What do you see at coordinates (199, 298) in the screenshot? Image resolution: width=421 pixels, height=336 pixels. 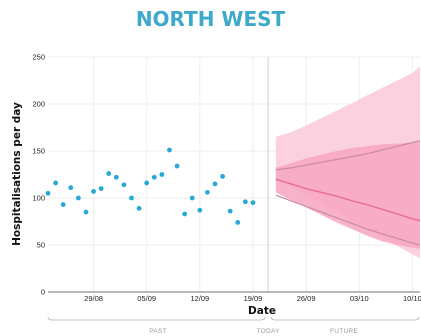 I see `x-tick-label: 12/09` at bounding box center [199, 298].